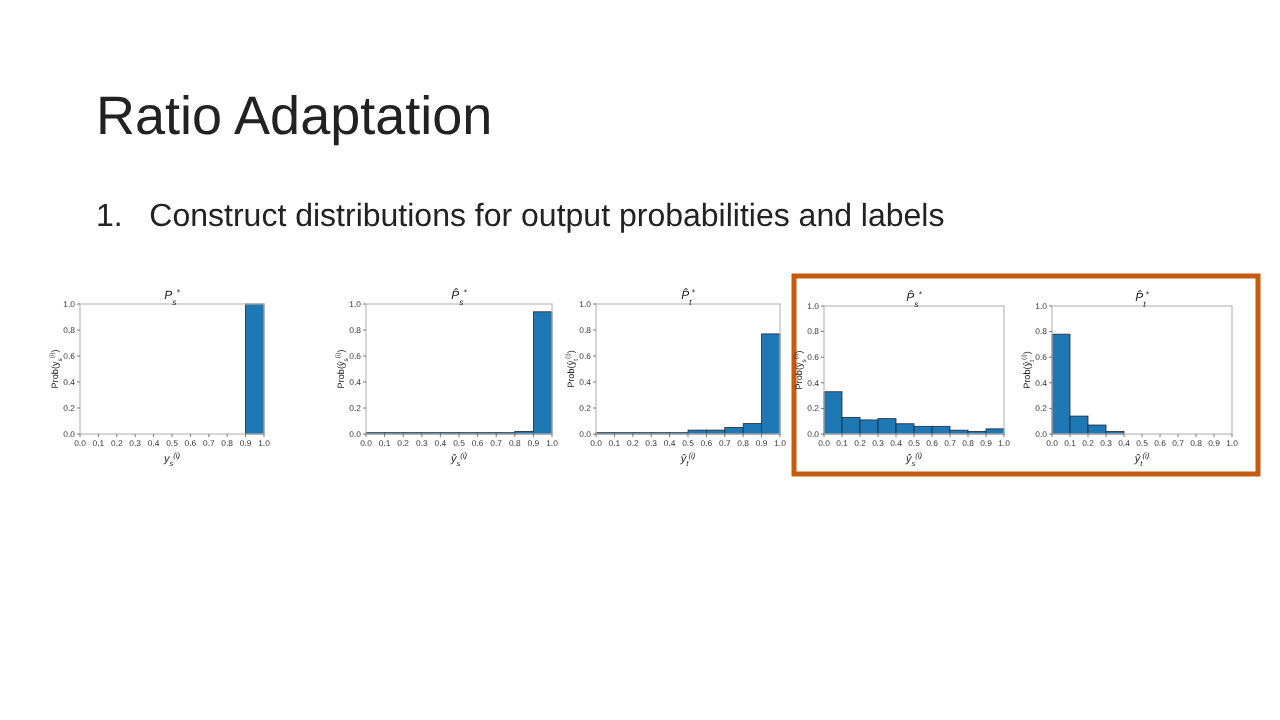  I want to click on text: 1. Construct distributions for output probabilities and labels, so click(520, 217).